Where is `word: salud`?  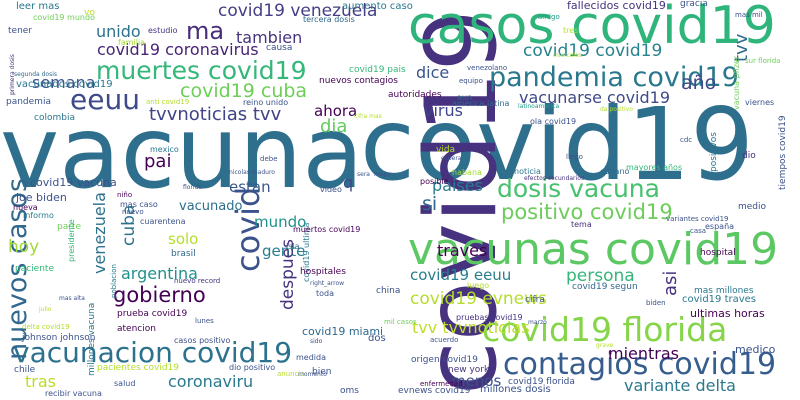 word: salud is located at coordinates (125, 383).